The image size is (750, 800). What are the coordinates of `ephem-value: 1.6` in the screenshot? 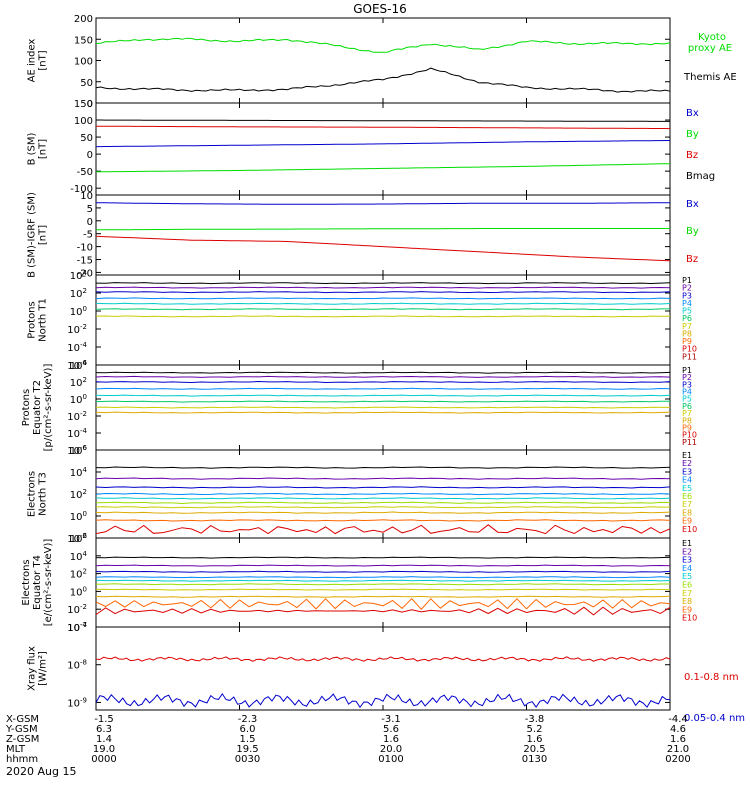 It's located at (678, 739).